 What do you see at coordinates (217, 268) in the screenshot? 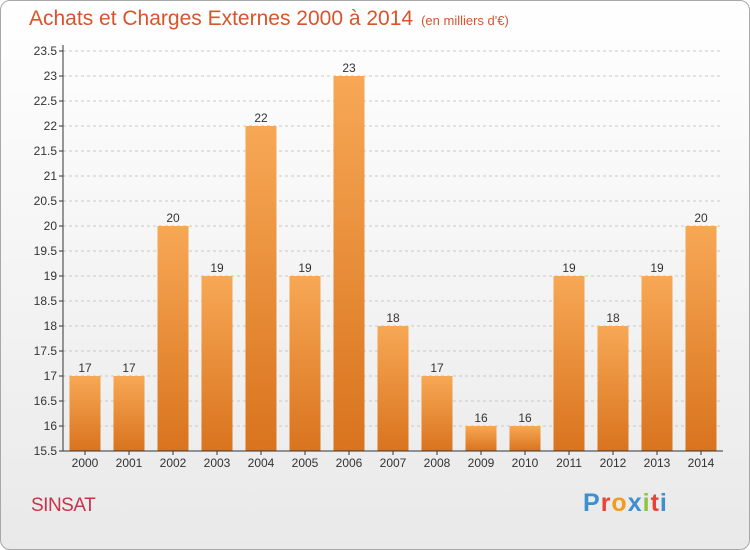
I see `data-label-2003: 19` at bounding box center [217, 268].